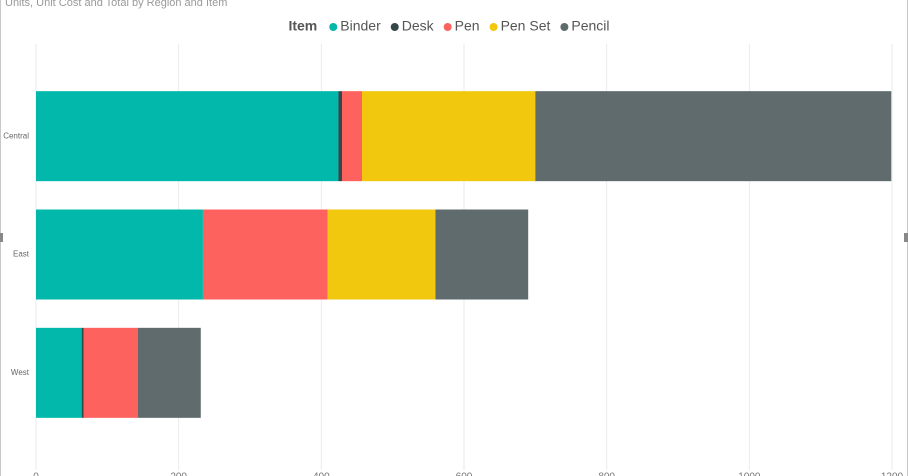 Image resolution: width=908 pixels, height=476 pixels. Describe the element at coordinates (892, 474) in the screenshot. I see `x-tick-label: 1200` at that location.